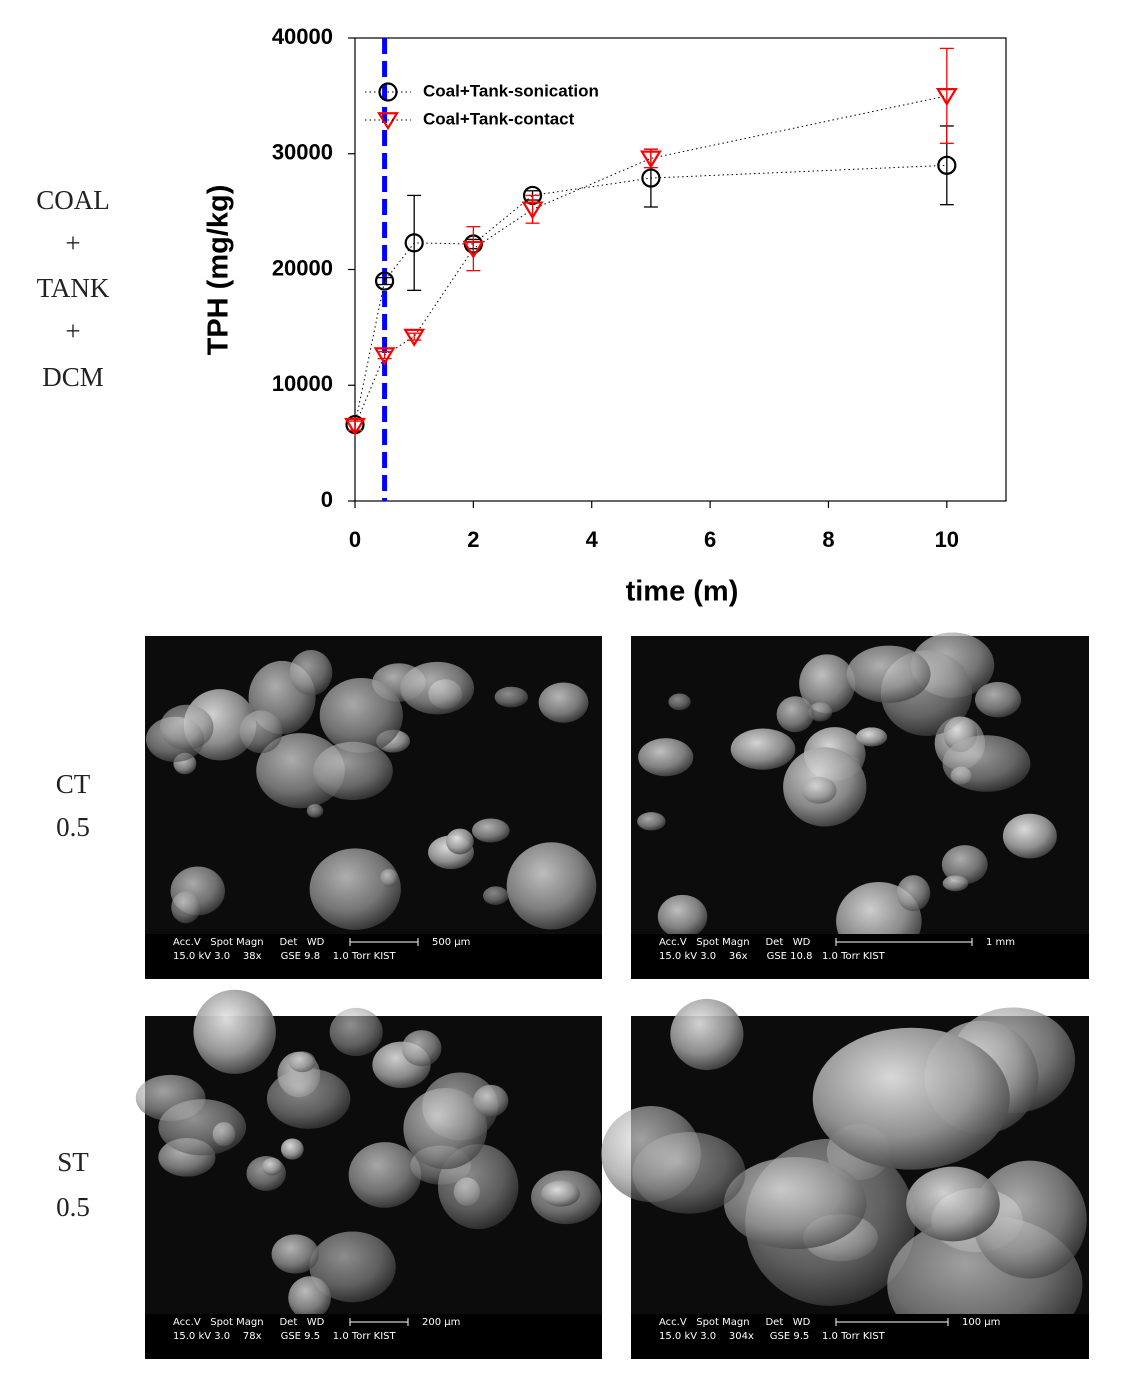 The width and height of the screenshot is (1122, 1383). I want to click on sem-info: 15.0 kV 3.0 78x GSE 9.5 1.0 Torr KIST, so click(284, 1336).